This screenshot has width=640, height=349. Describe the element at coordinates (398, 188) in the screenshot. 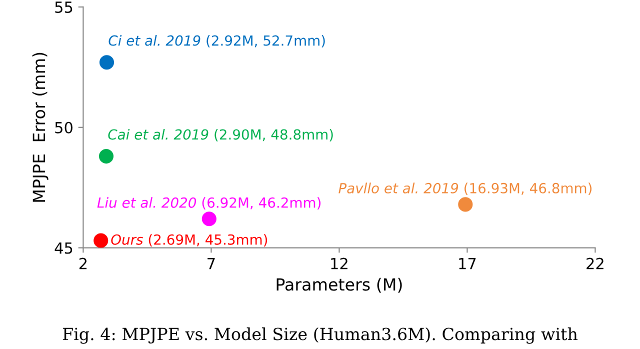

I see `series-label: Pavllo et al. 2019` at that location.